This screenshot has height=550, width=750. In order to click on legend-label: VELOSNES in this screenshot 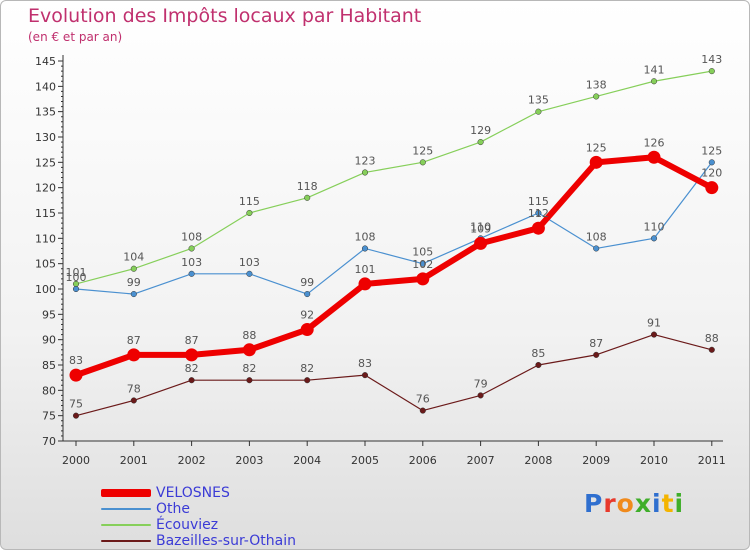, I will do `click(193, 493)`.